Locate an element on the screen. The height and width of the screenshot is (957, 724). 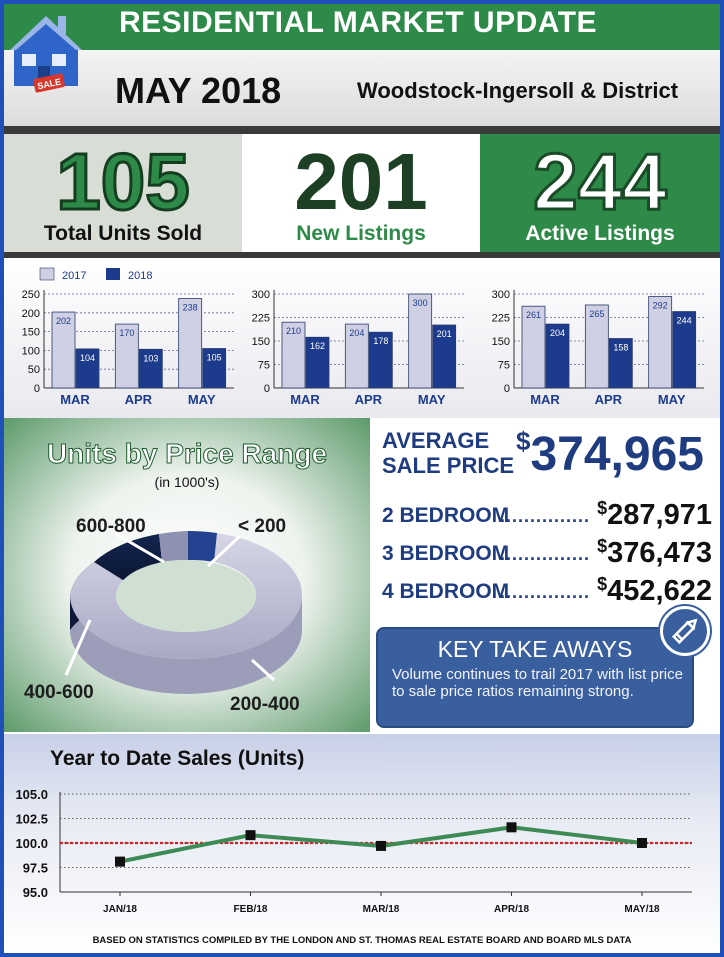
title-bar is located at coordinates (362, 27).